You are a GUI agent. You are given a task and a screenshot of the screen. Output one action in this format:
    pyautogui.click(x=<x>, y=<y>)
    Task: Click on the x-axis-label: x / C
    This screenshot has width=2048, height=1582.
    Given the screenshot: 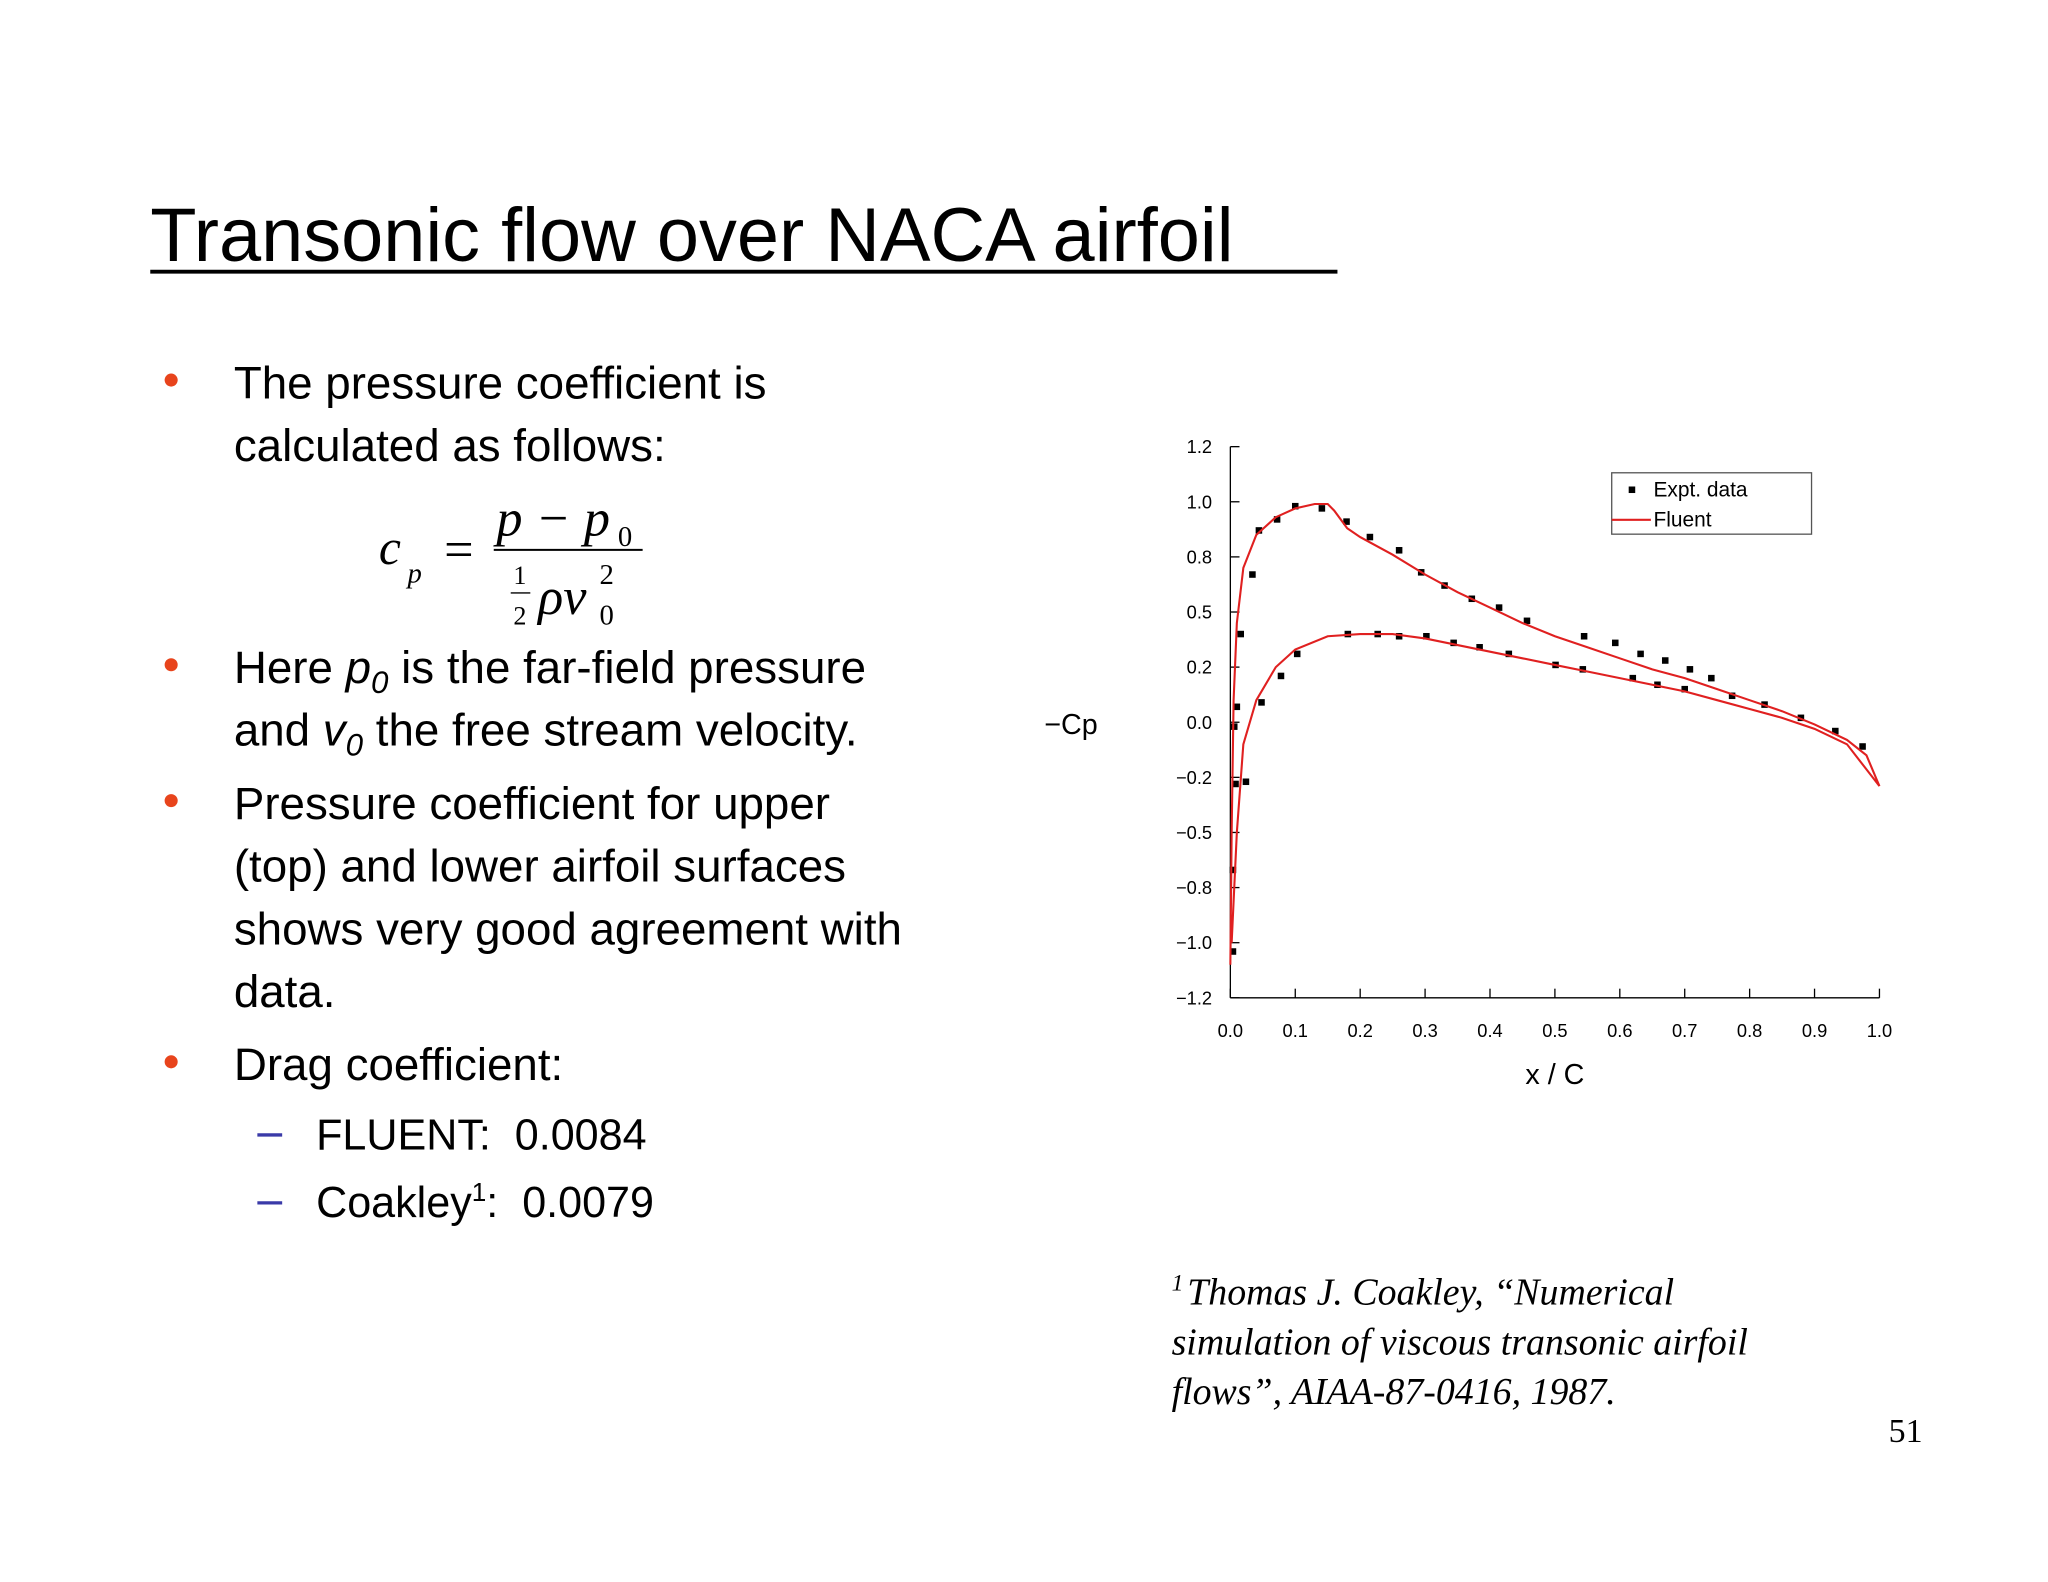 What is the action you would take?
    pyautogui.click(x=1554, y=1075)
    